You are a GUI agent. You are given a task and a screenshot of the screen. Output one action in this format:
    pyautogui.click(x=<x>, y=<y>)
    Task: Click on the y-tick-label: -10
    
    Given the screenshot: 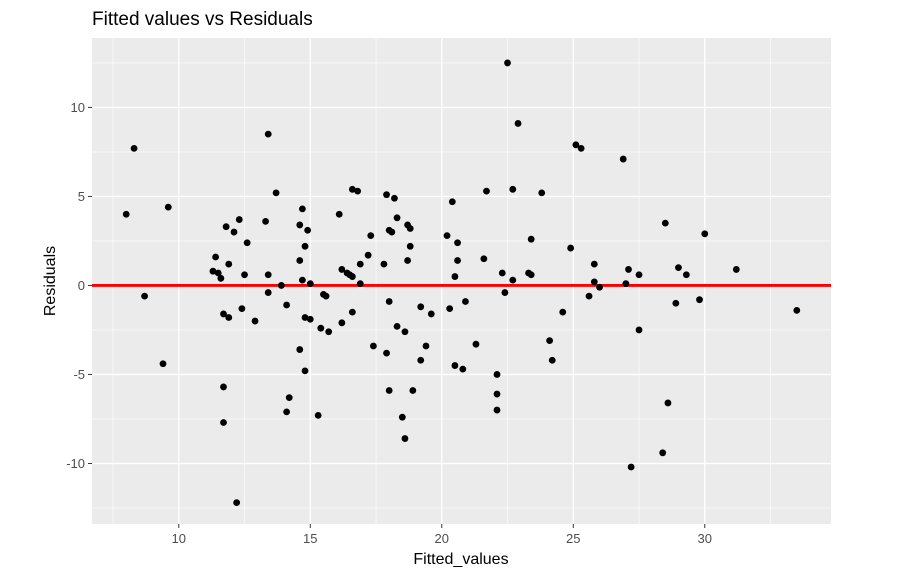 What is the action you would take?
    pyautogui.click(x=75, y=463)
    